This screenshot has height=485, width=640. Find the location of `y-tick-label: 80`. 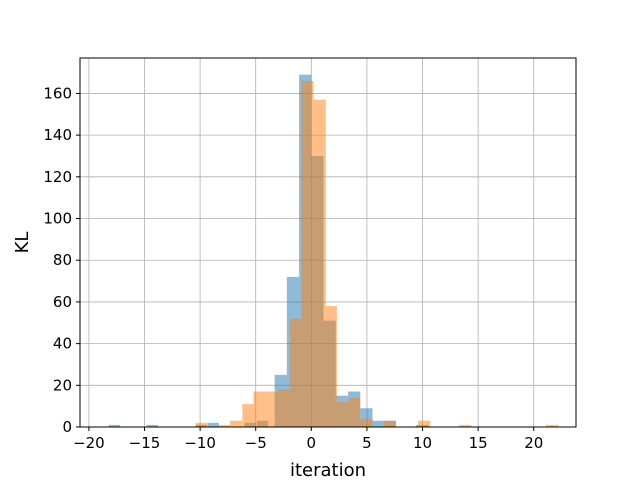

y-tick-label: 80 is located at coordinates (62, 260).